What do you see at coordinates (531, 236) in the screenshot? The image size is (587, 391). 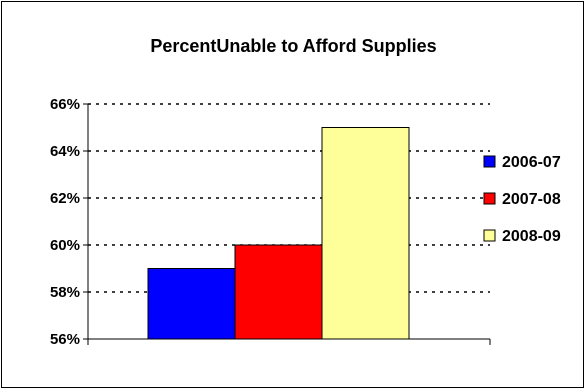 I see `legend-label: 2008-09` at bounding box center [531, 236].